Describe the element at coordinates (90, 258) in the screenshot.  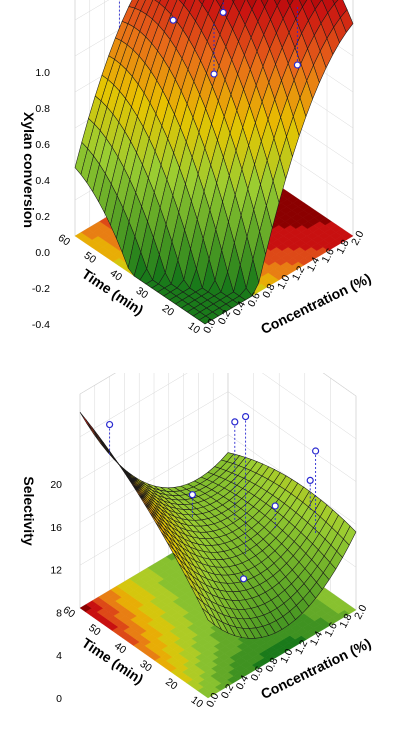
I see `y-tick-label-4: 50` at that location.